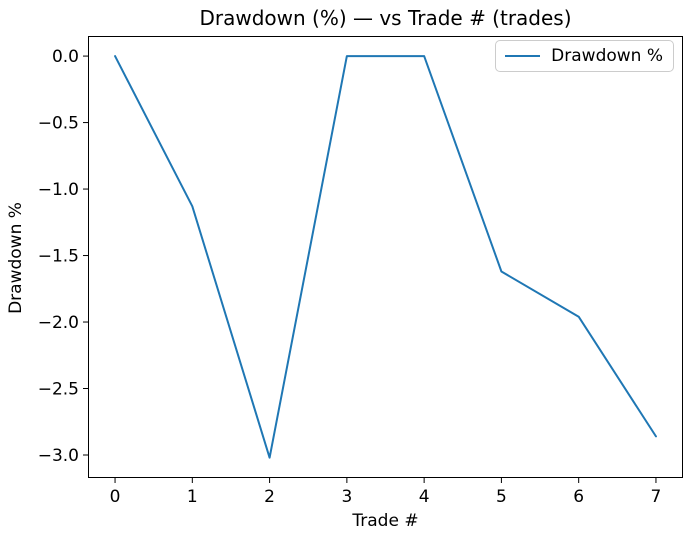 The height and width of the screenshot is (546, 695). Describe the element at coordinates (58, 456) in the screenshot. I see `y-tick-label: −3.0` at that location.